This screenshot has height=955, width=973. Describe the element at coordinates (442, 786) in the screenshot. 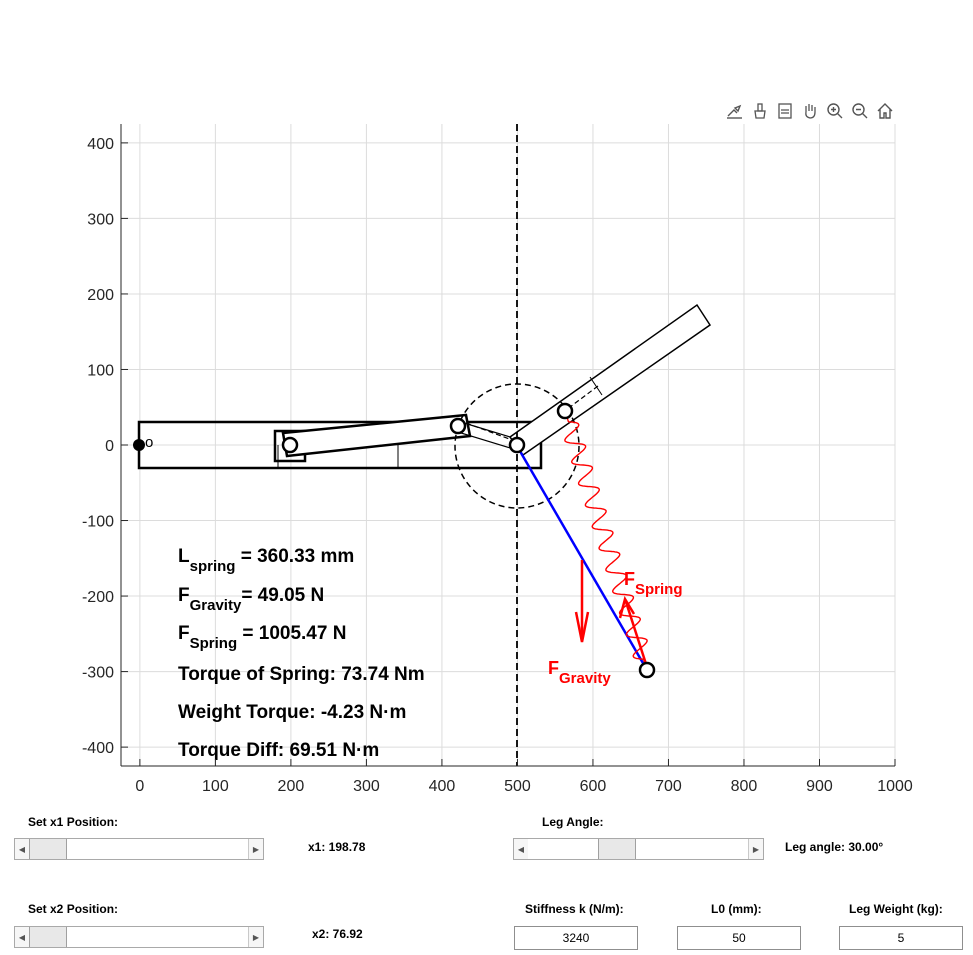

I see `x-tick-label: 400` at that location.